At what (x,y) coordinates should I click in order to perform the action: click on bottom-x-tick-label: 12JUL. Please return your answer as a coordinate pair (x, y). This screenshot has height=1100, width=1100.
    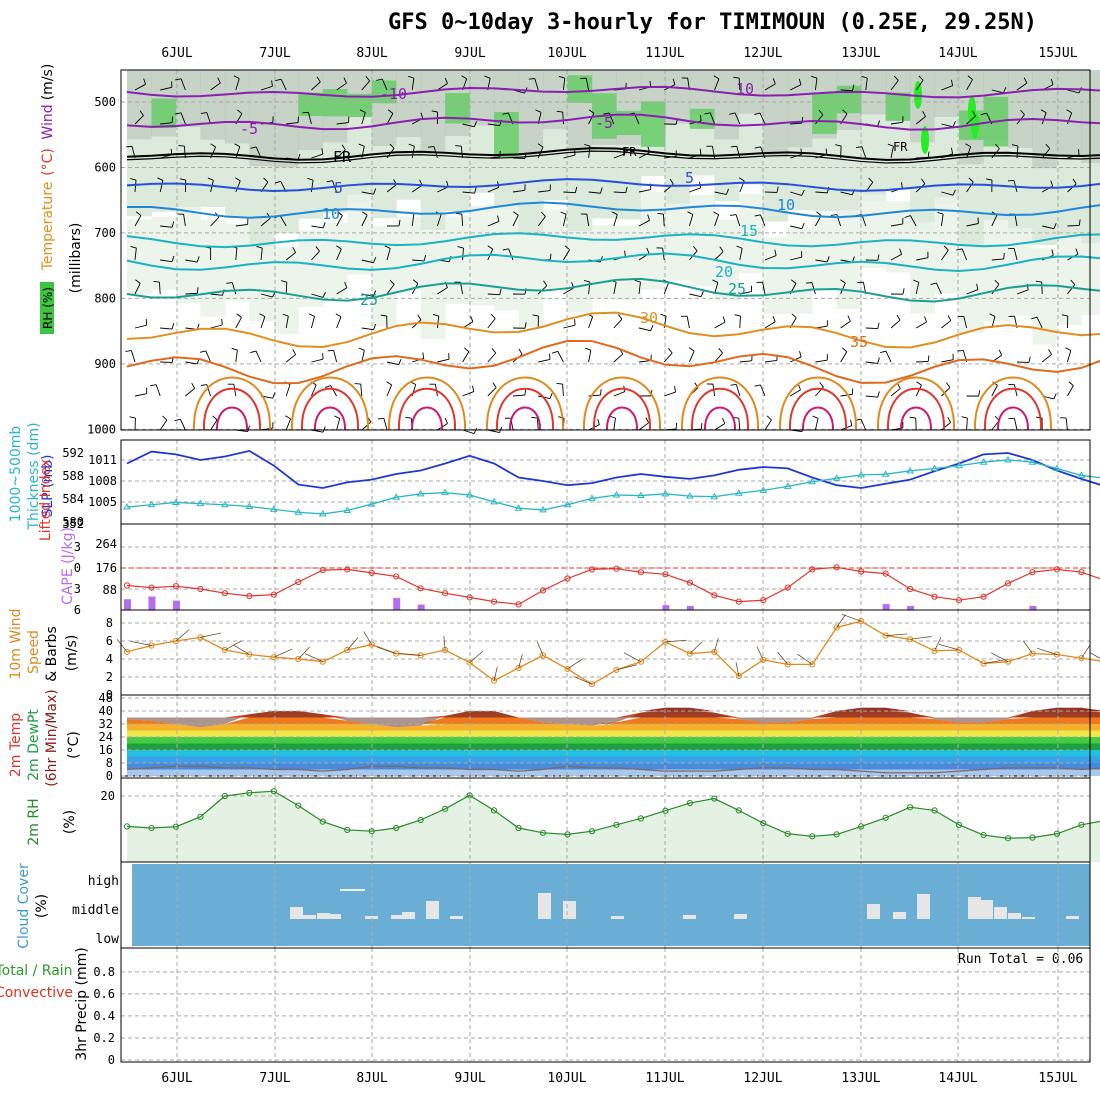
    Looking at the image, I should click on (762, 1078).